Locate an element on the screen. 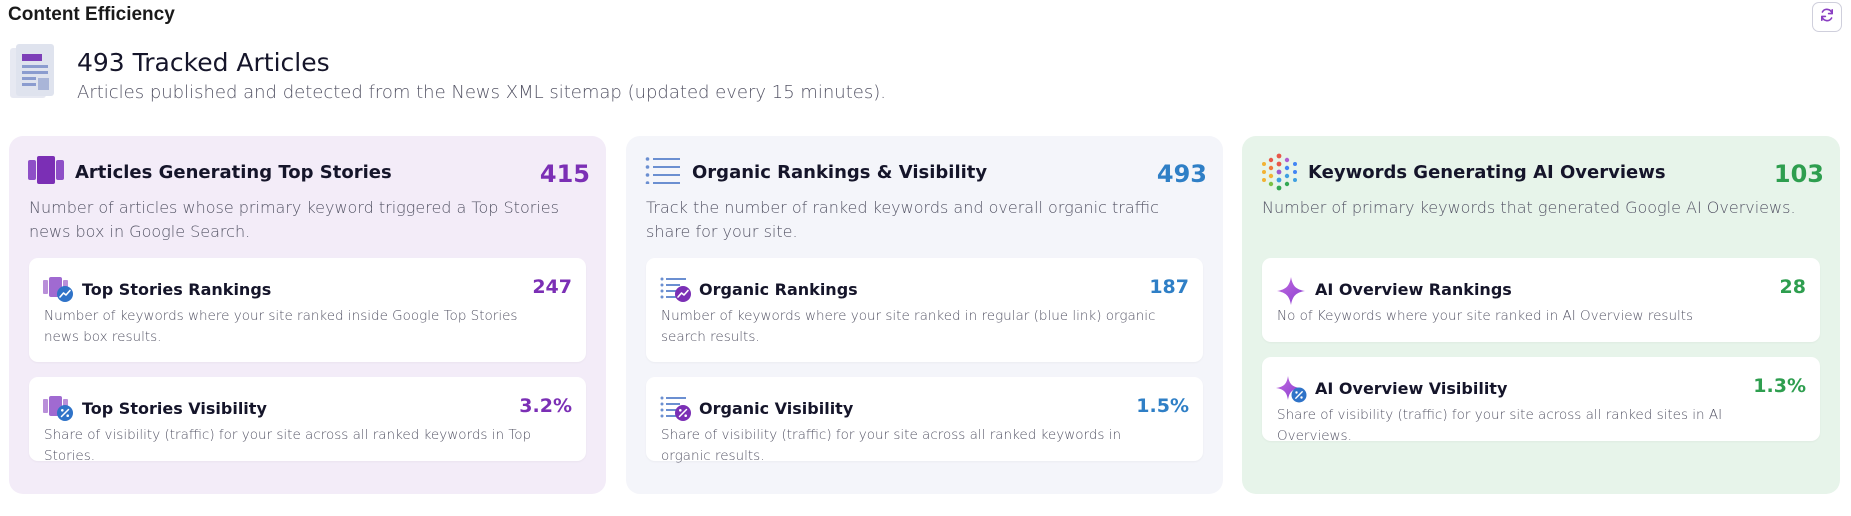 The height and width of the screenshot is (516, 1851). page-title: Content Efficiency is located at coordinates (91, 14).